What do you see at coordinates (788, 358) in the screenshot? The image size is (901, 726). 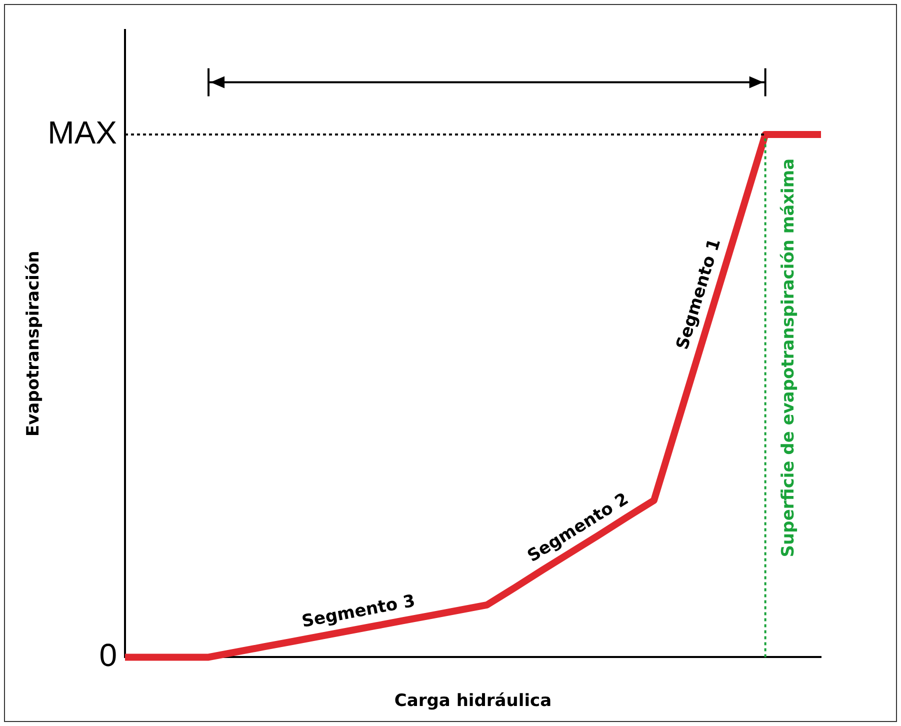 I see `text: Superficie de evapotranspiración máxima` at bounding box center [788, 358].